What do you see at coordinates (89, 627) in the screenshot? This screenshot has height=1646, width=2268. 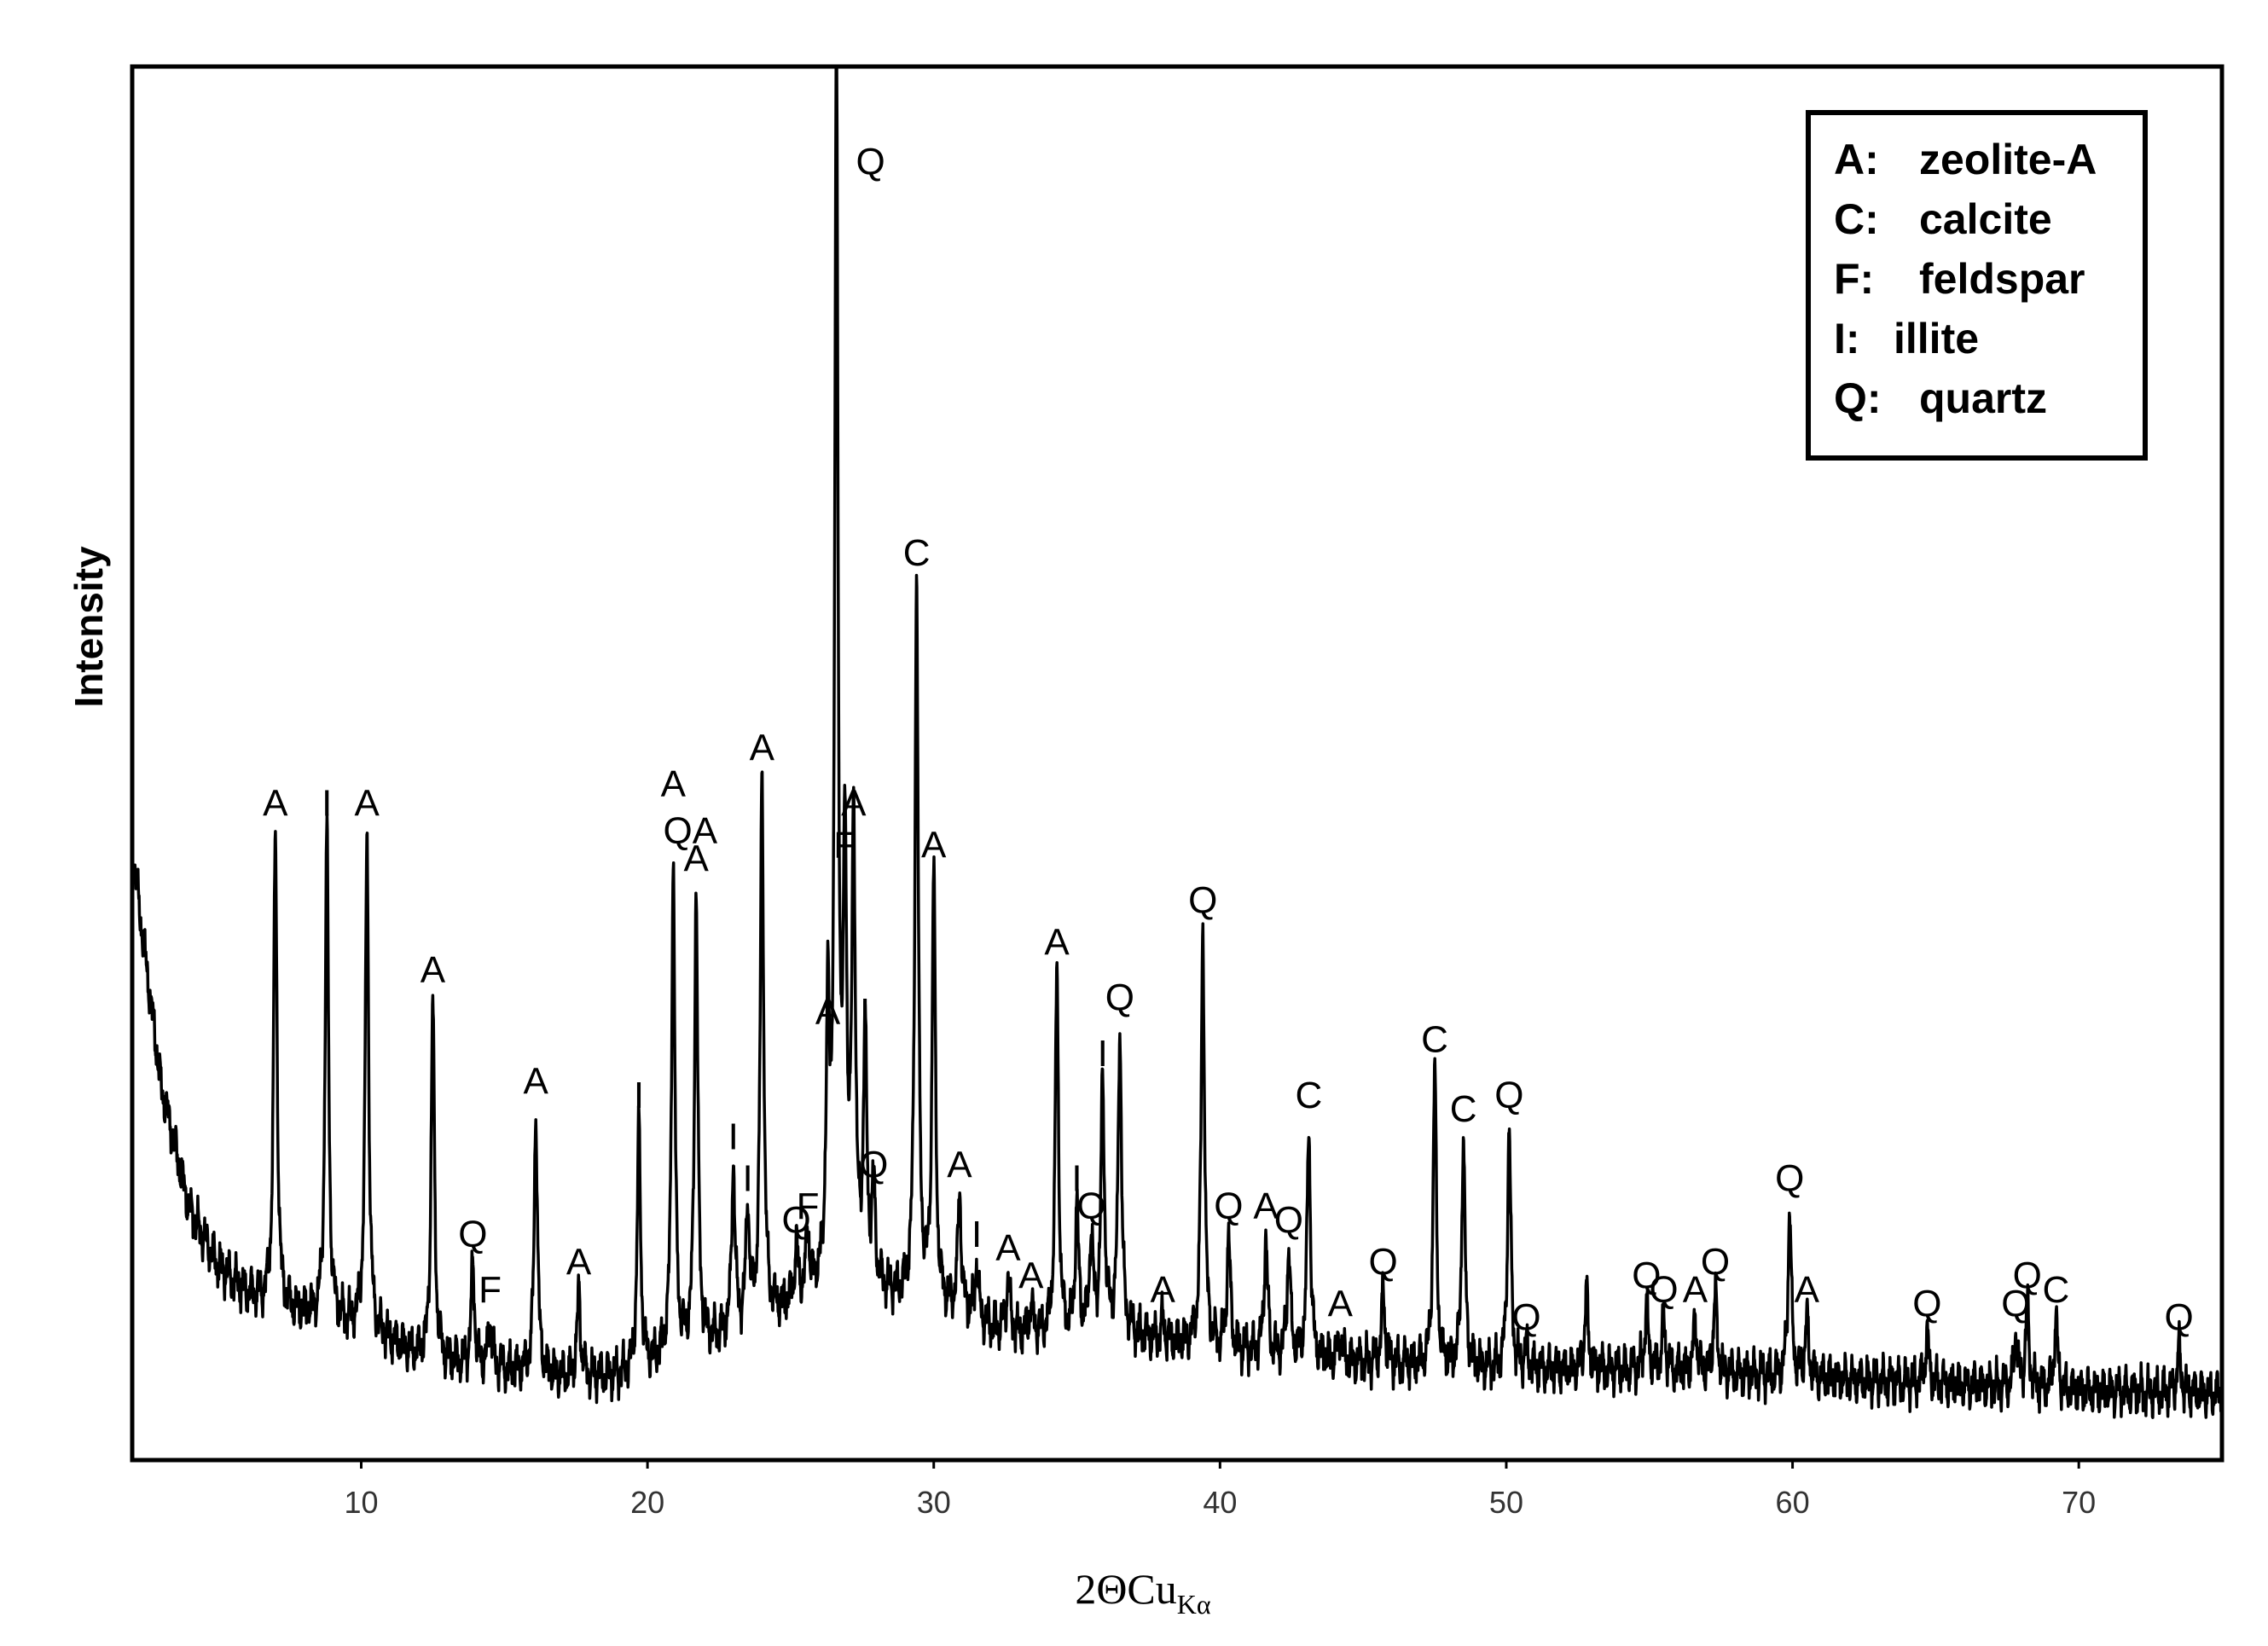 I see `y-axis-label: Intensity` at bounding box center [89, 627].